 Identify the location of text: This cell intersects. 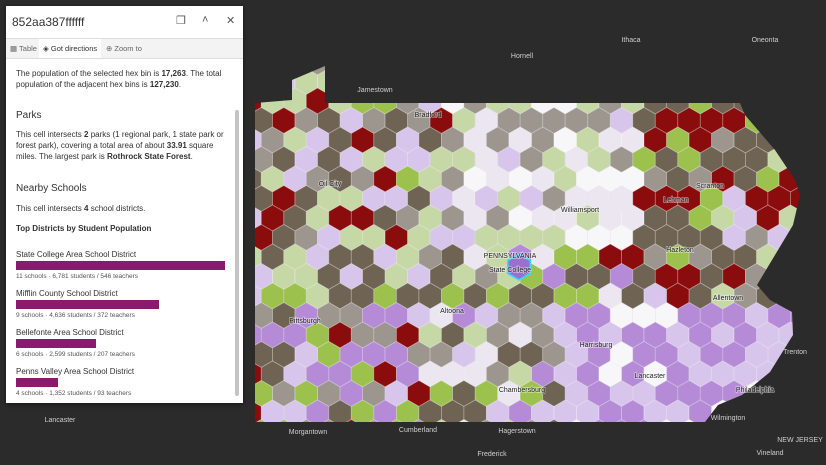
(50, 208).